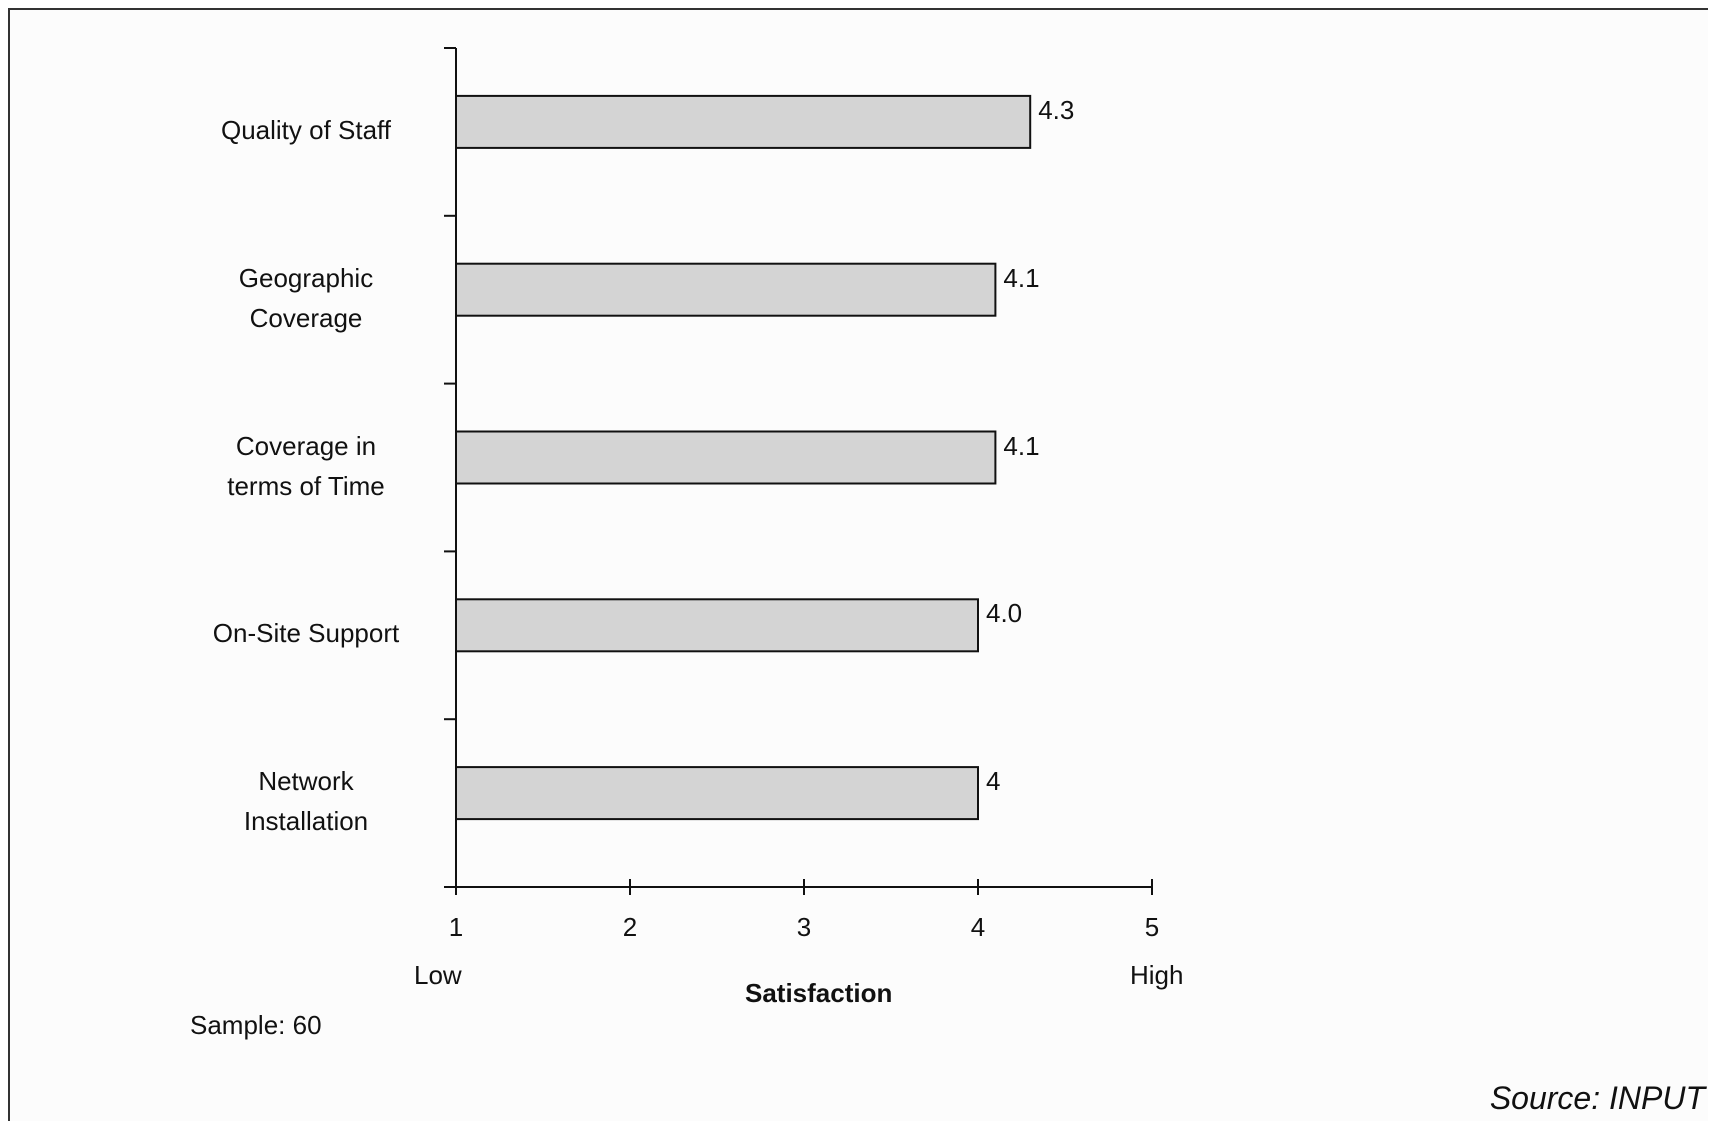 This screenshot has height=1123, width=1711. Describe the element at coordinates (456, 927) in the screenshot. I see `x-tick-label: 1` at that location.